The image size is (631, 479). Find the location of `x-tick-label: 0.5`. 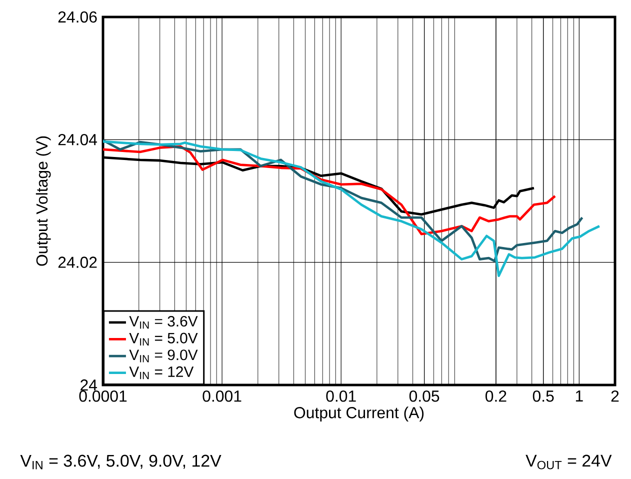

x-tick-label: 0.5 is located at coordinates (543, 396).